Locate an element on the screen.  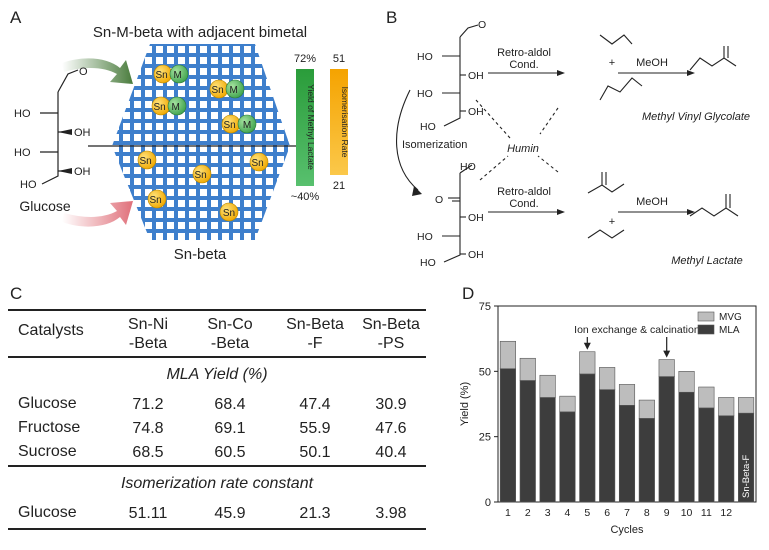
x-tick-label: 4 is located at coordinates (568, 513).